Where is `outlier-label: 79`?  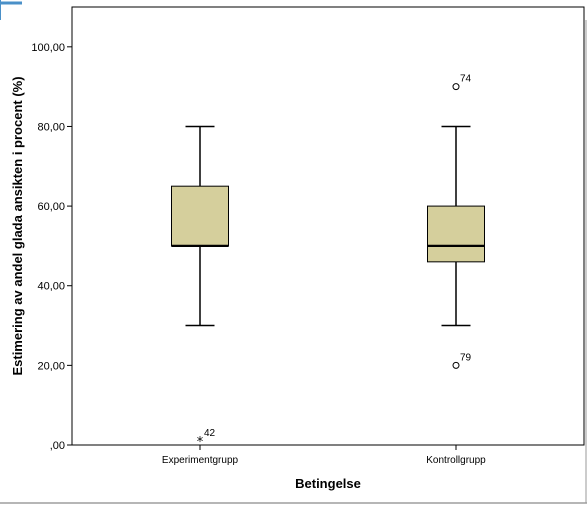 outlier-label: 79 is located at coordinates (466, 357).